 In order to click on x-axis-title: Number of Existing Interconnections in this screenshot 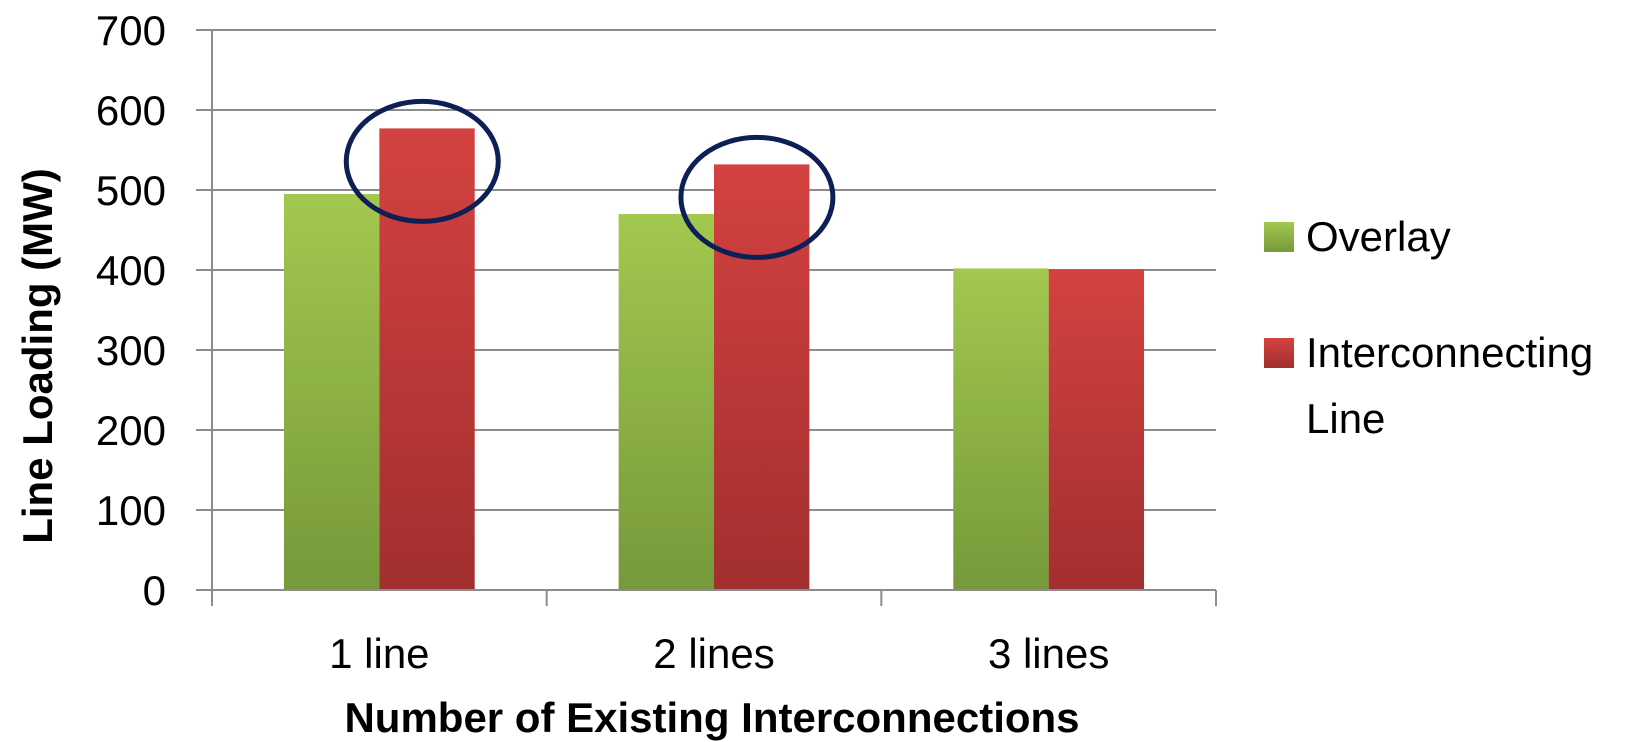, I will do `click(711, 717)`.